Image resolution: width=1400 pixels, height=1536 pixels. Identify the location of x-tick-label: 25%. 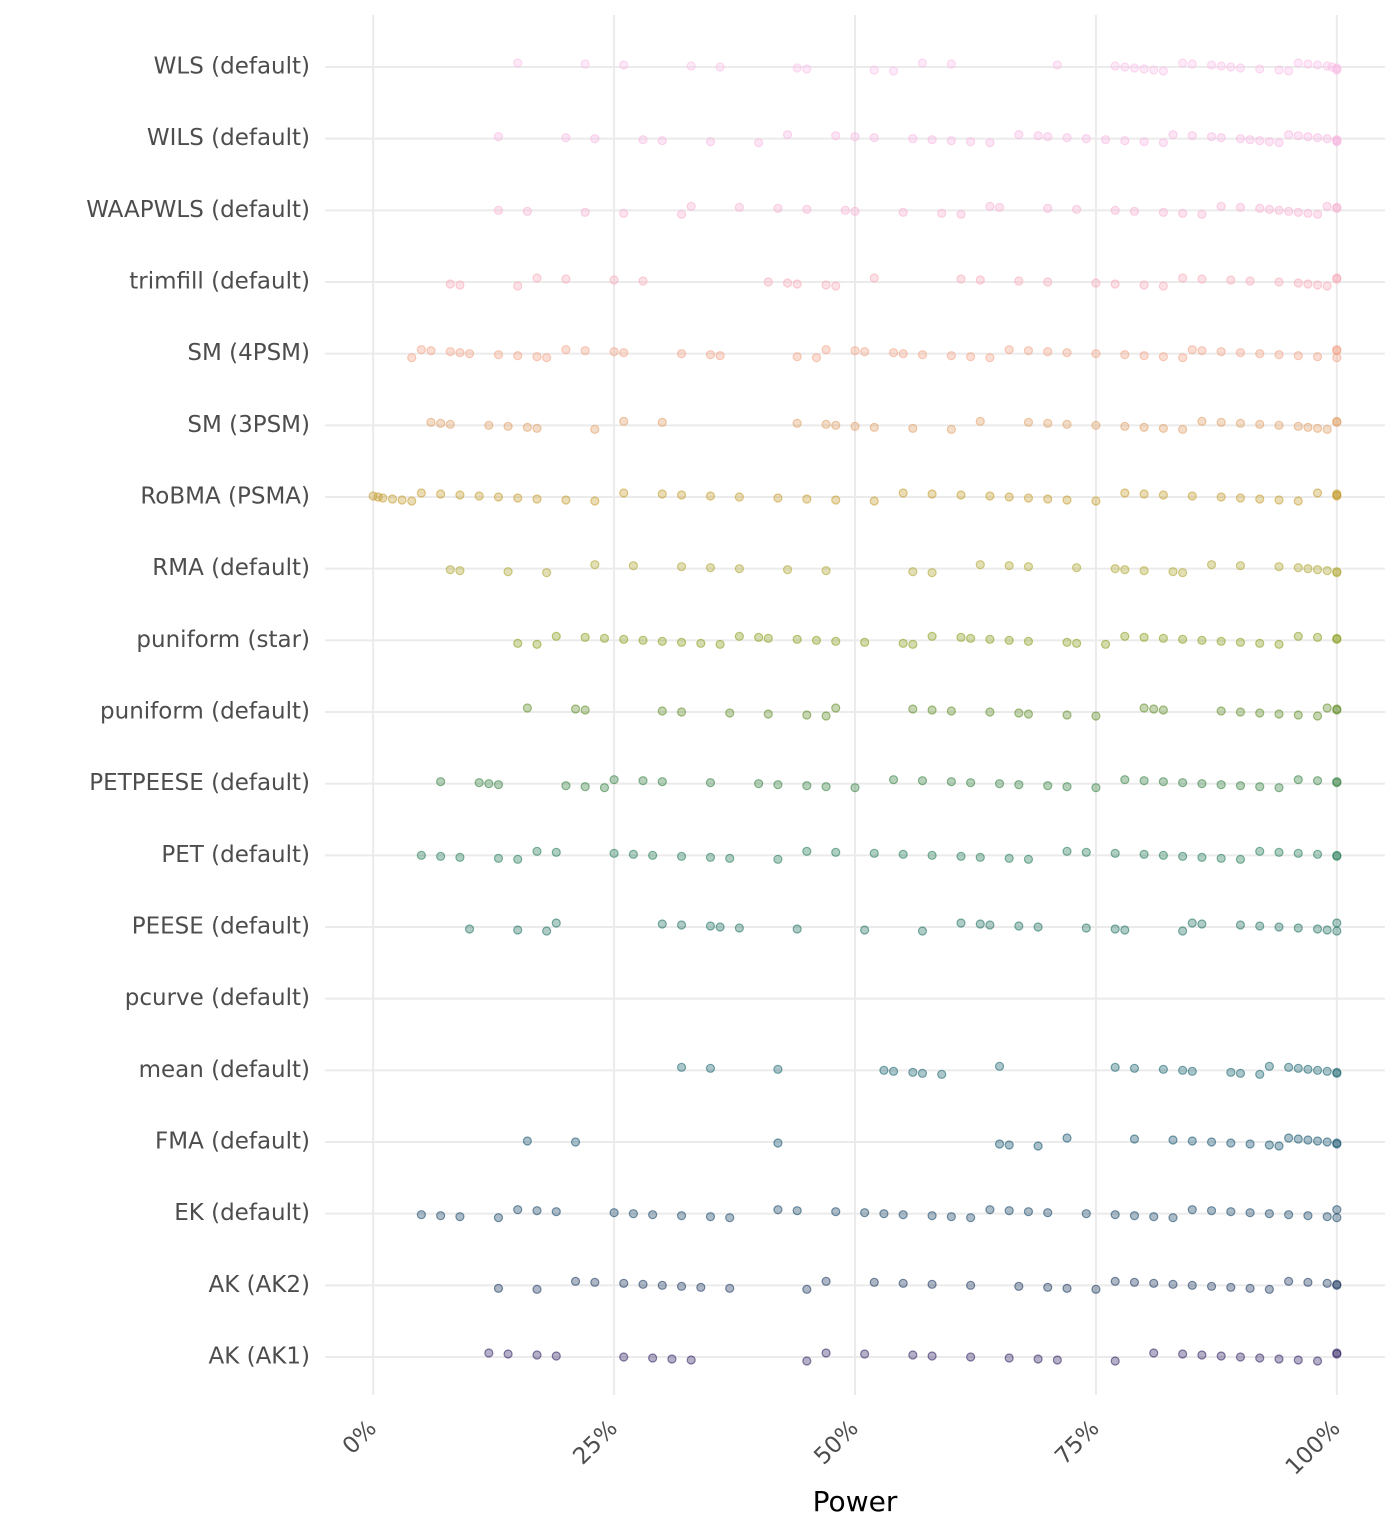
(595, 1442).